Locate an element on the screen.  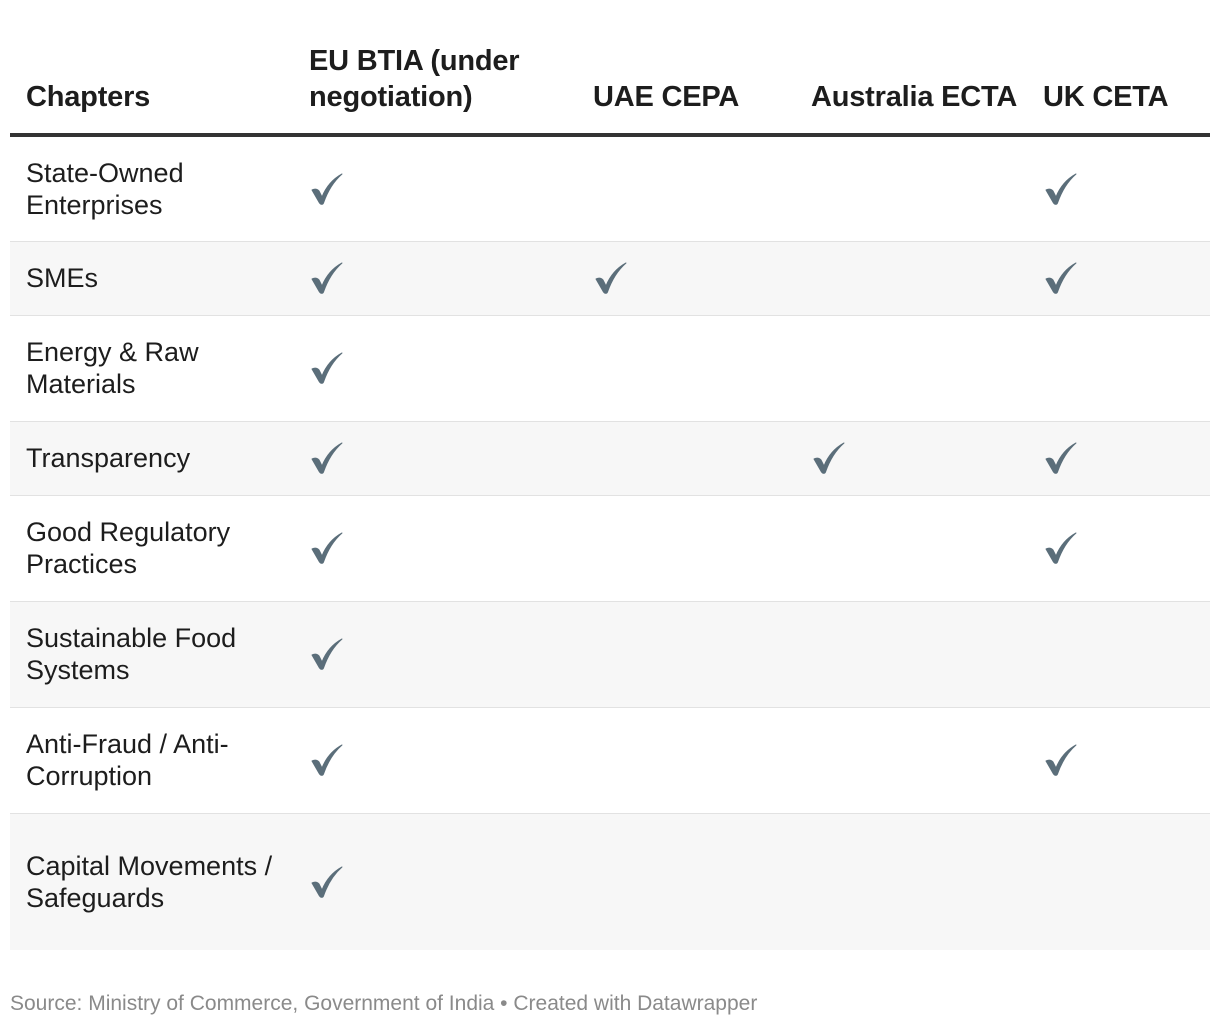
table-row: Transparency is located at coordinates (610, 458).